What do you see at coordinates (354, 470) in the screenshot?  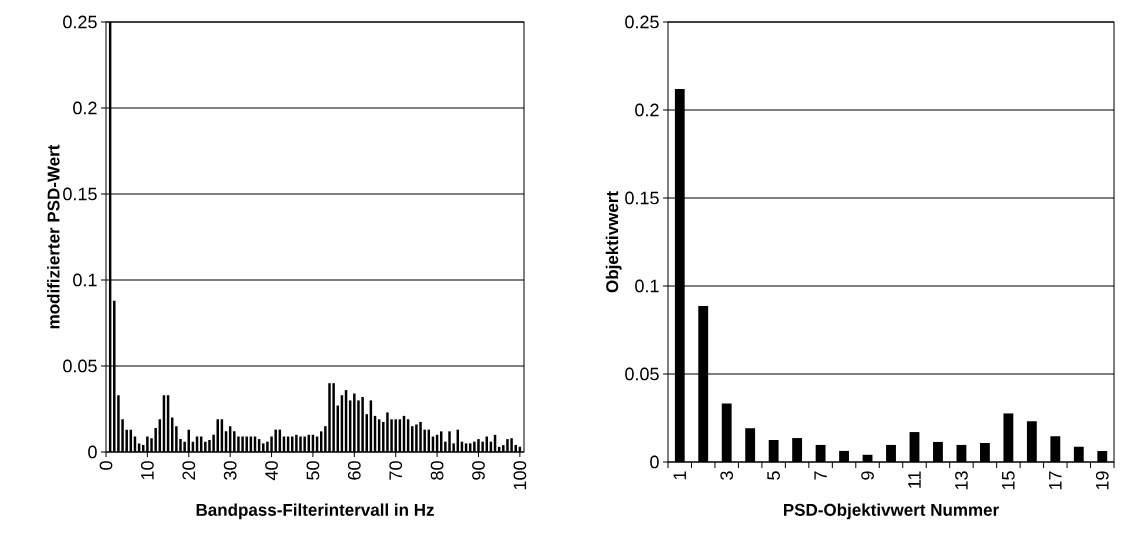 I see `x-tick-label: 60` at bounding box center [354, 470].